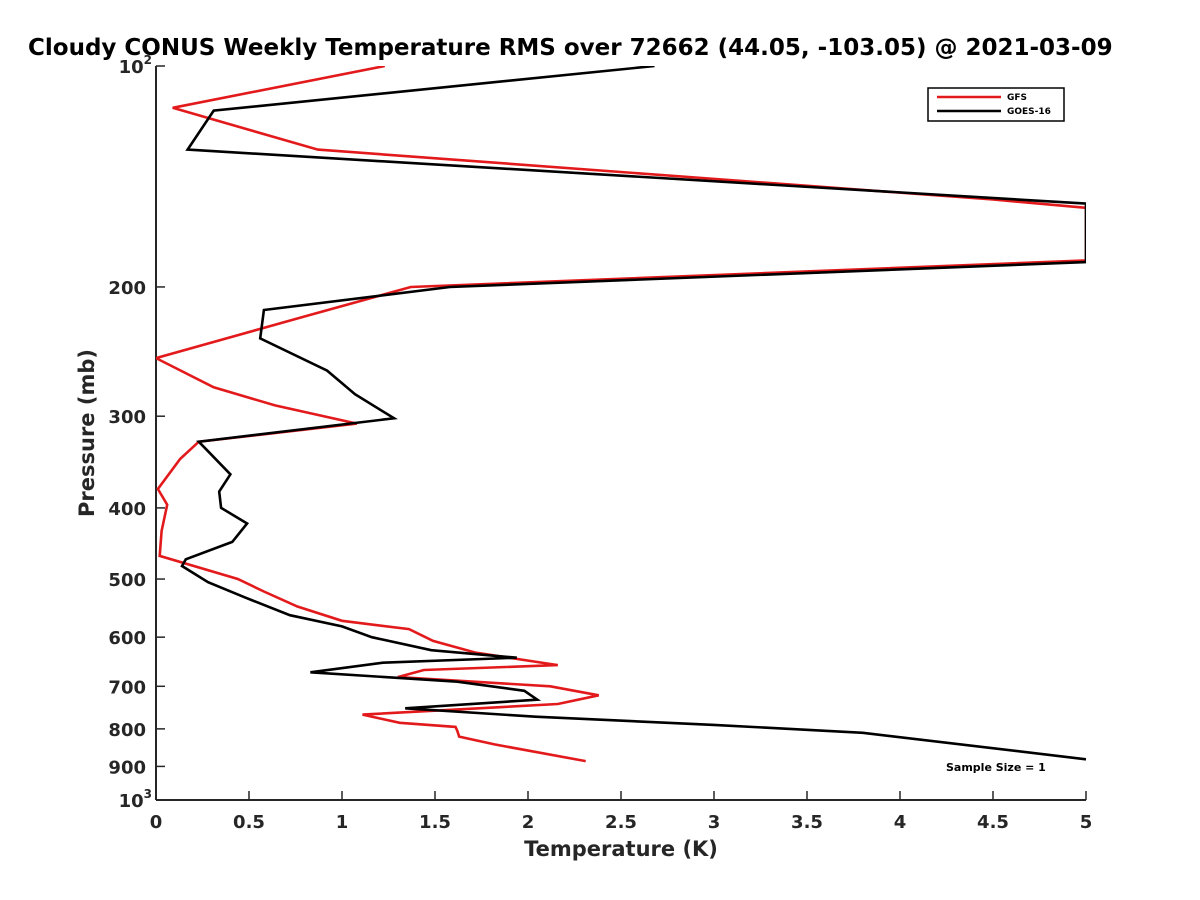 The width and height of the screenshot is (1200, 900). Describe the element at coordinates (127, 638) in the screenshot. I see `y-tick-label: 600` at that location.